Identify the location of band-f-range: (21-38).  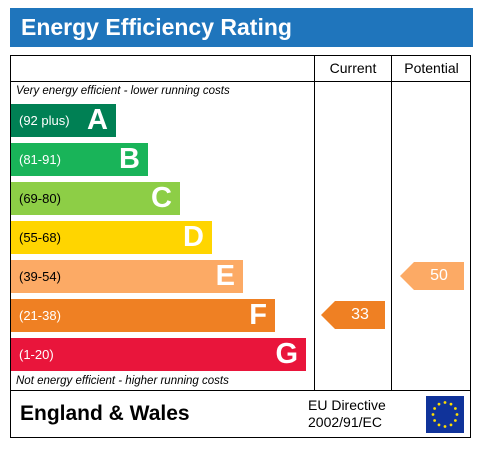
(40, 315).